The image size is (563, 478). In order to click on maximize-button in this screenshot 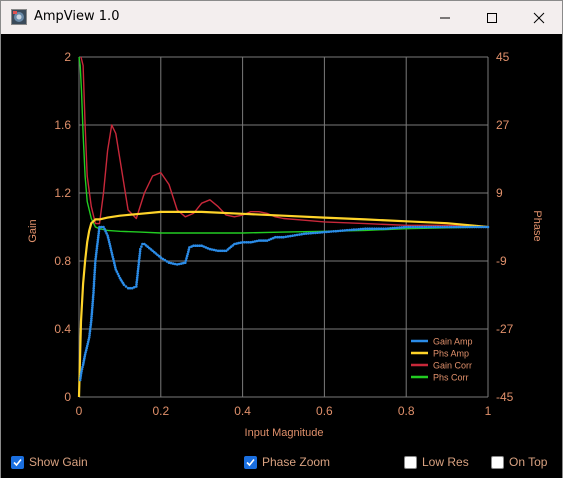, I will do `click(492, 17)`.